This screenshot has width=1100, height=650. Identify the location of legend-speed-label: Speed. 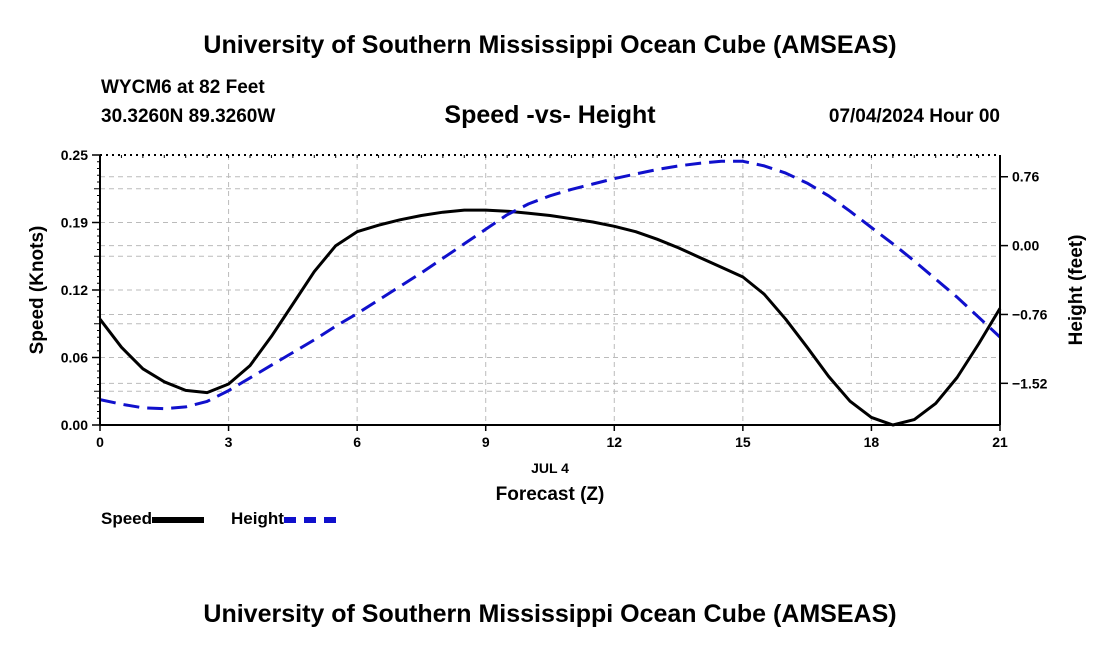
(127, 518).